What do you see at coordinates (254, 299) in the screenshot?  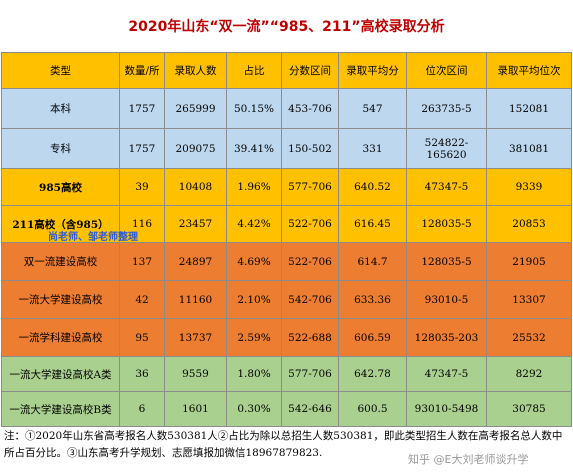 I see `table-cell: 2.10%` at bounding box center [254, 299].